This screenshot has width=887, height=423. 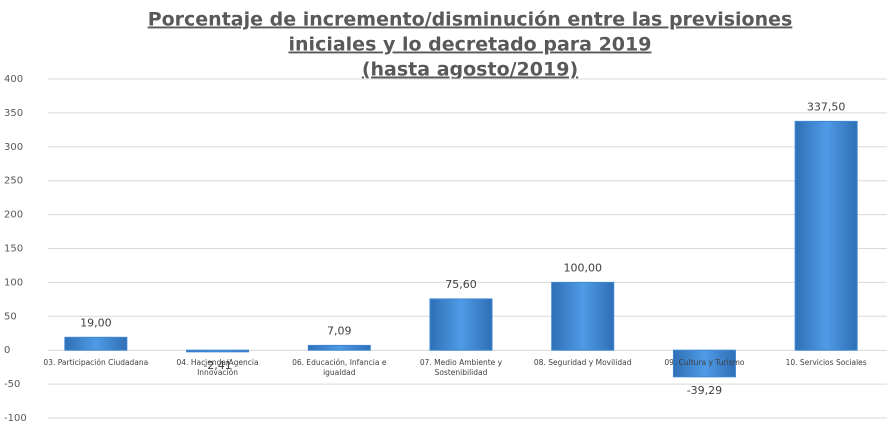 What do you see at coordinates (10, 316) in the screenshot?
I see `y-tick-label: 50` at bounding box center [10, 316].